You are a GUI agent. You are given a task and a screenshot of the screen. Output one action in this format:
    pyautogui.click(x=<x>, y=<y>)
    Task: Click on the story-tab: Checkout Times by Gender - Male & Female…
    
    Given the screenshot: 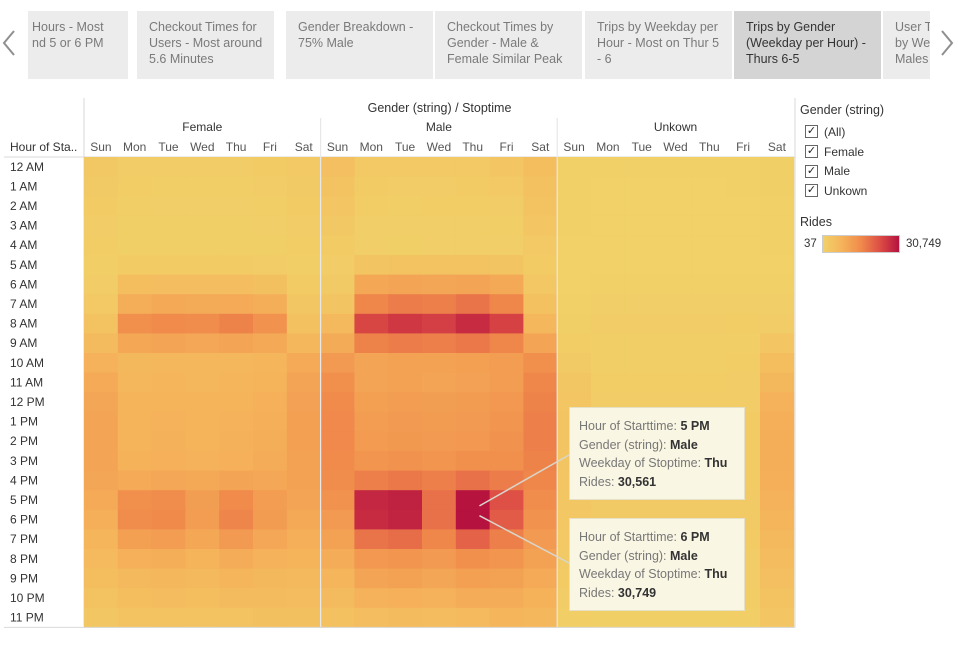 What is the action you would take?
    pyautogui.click(x=508, y=45)
    